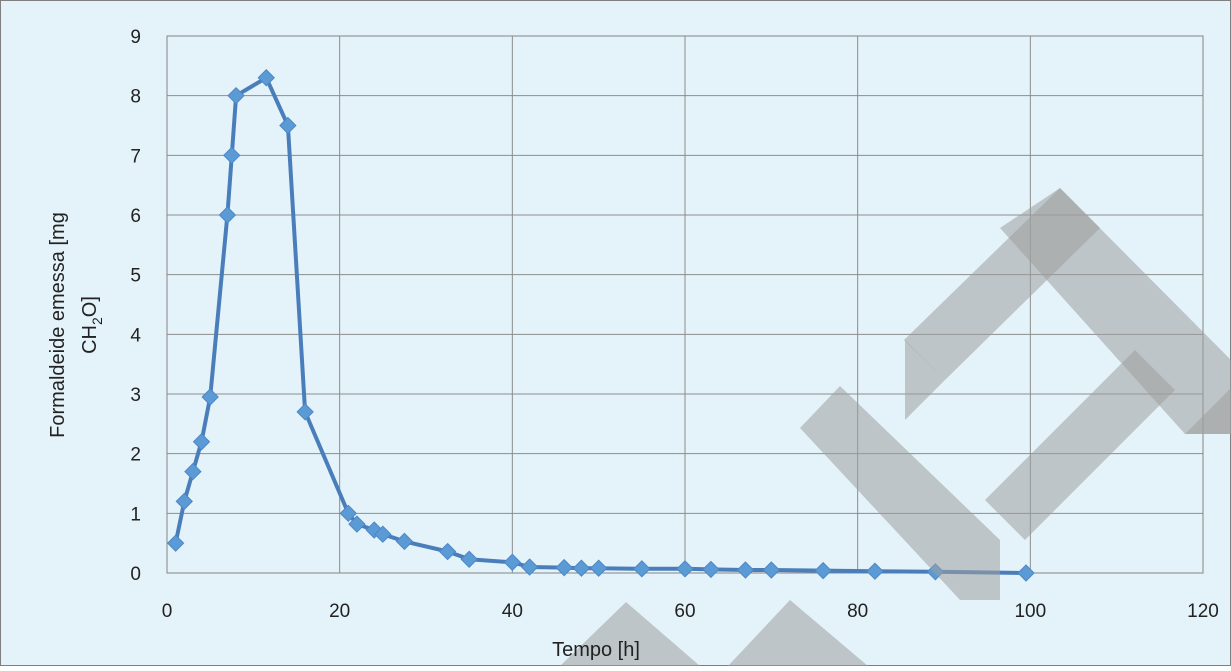  Describe the element at coordinates (167, 611) in the screenshot. I see `x-tick-label: 0` at that location.